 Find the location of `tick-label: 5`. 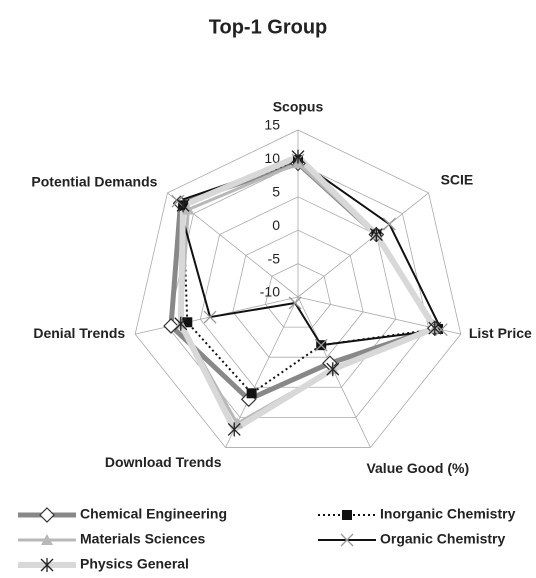

tick-label: 5 is located at coordinates (276, 192).